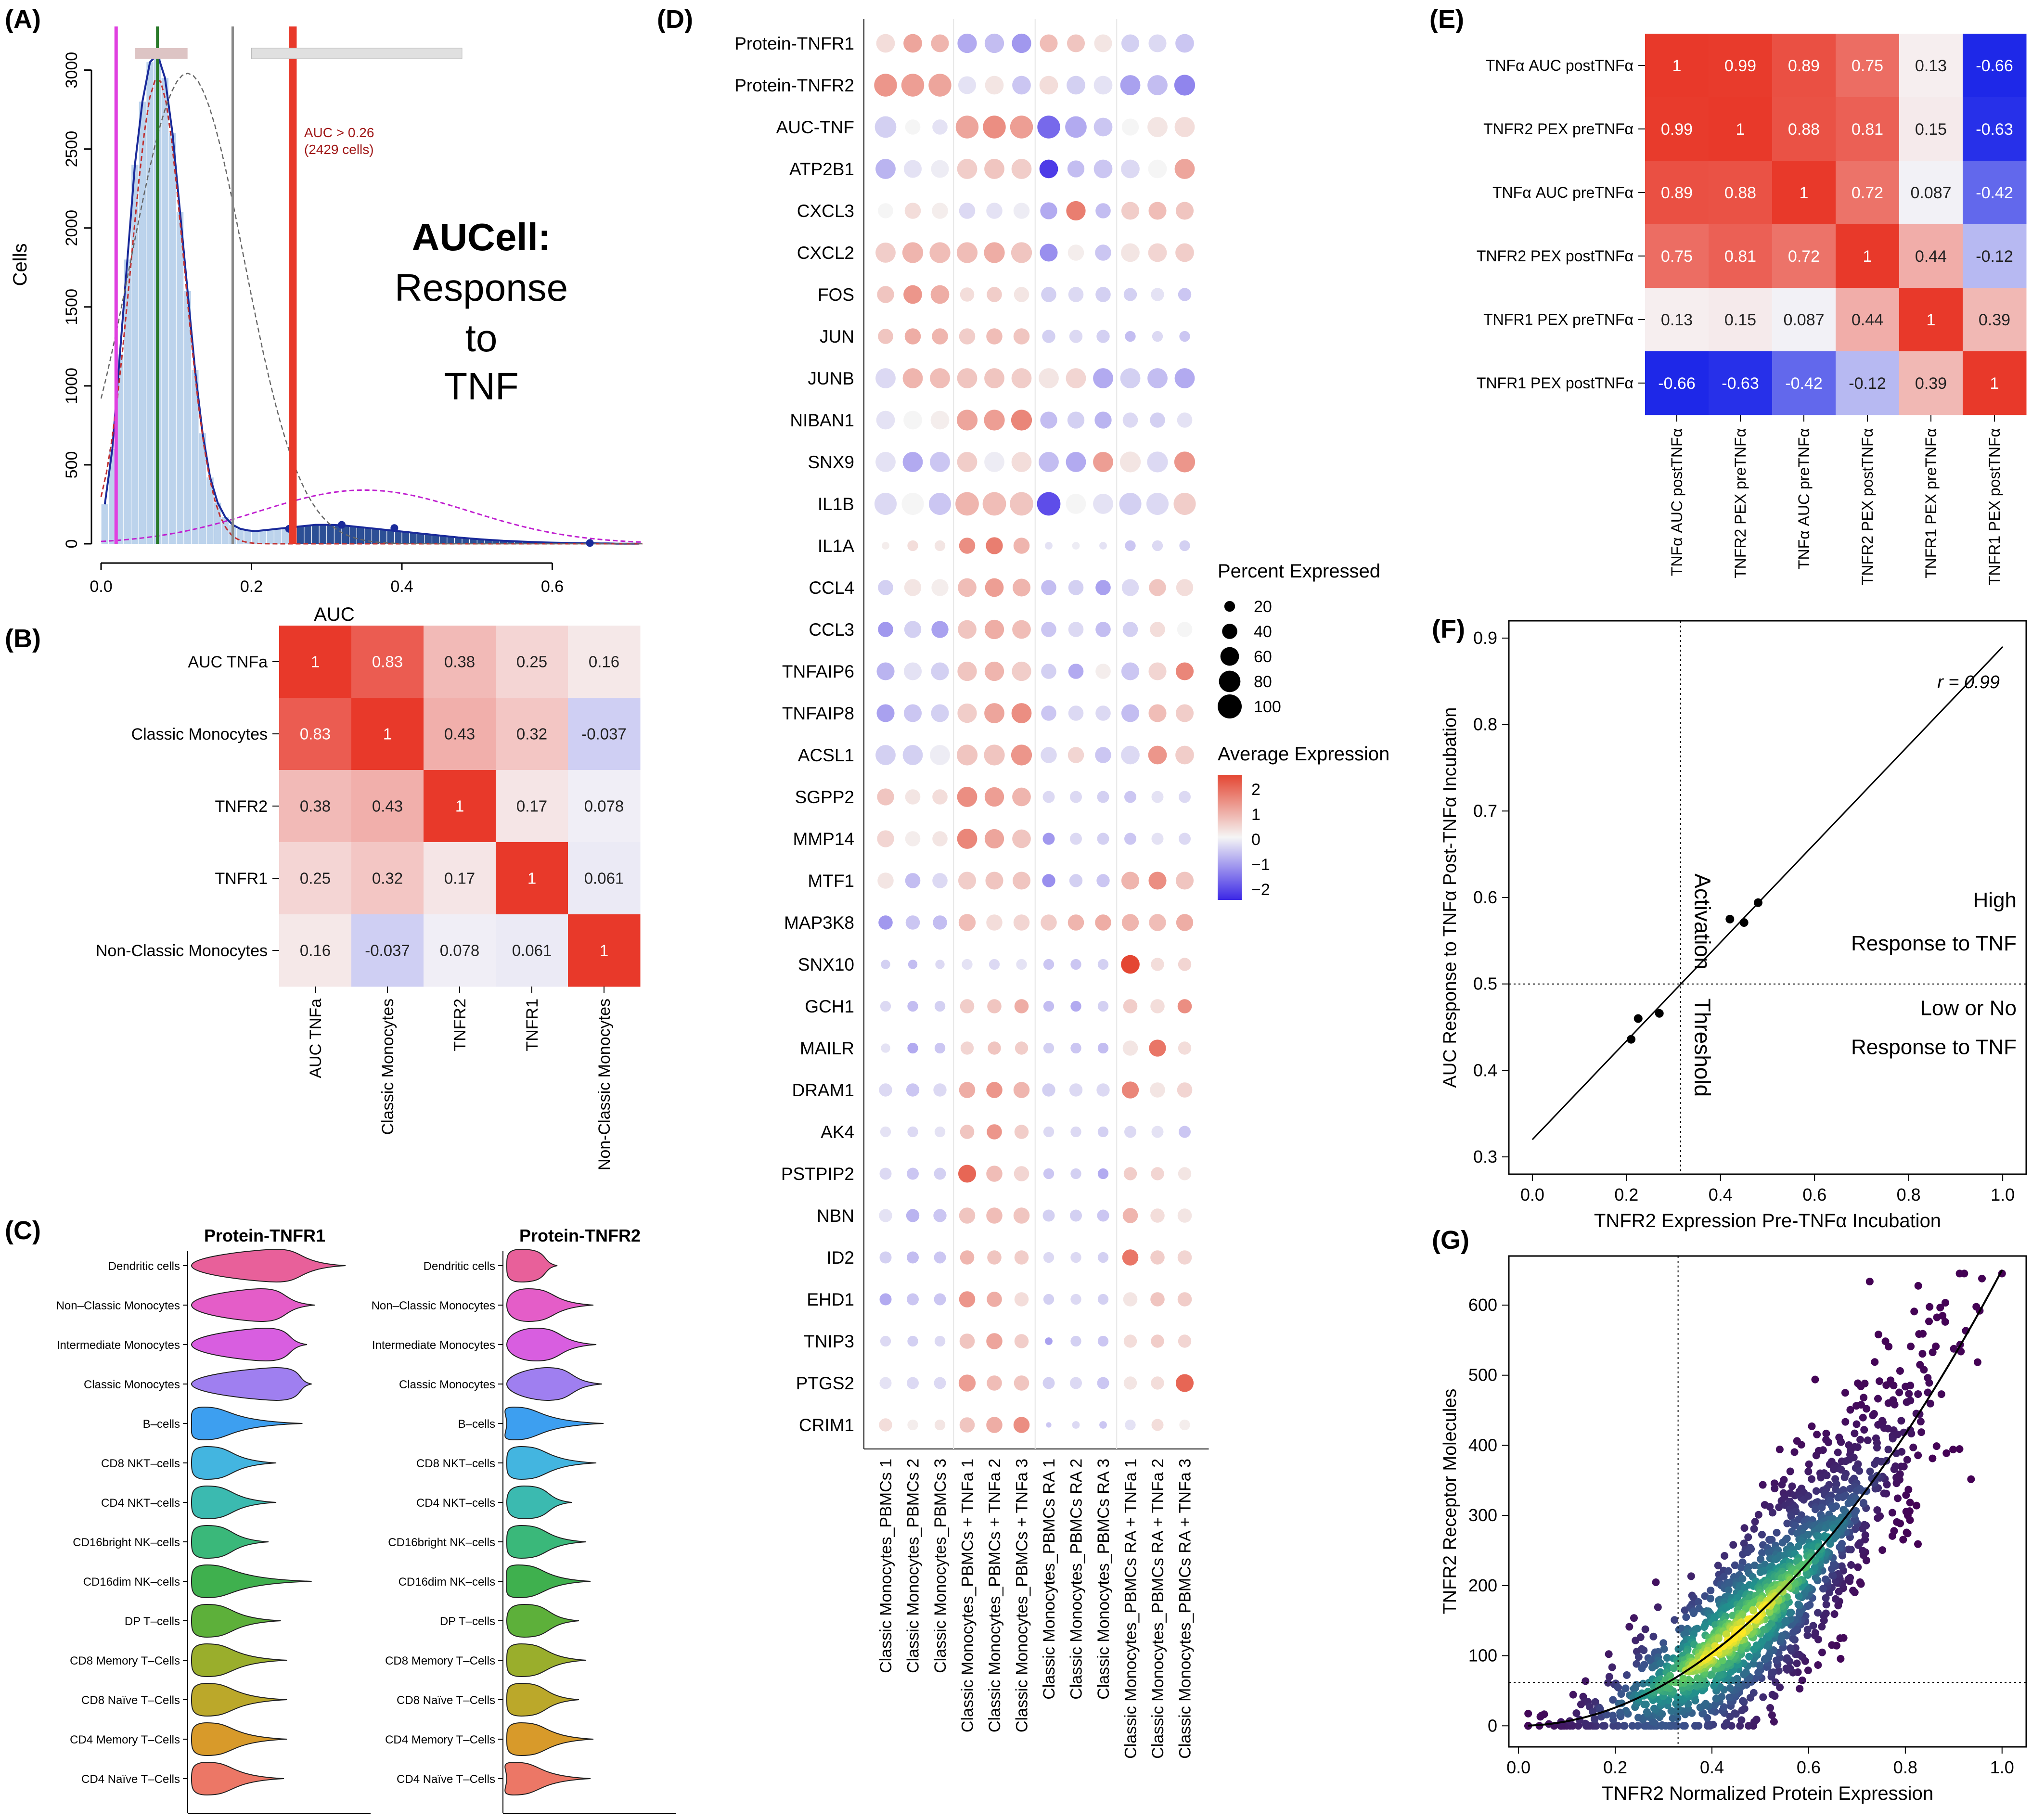 This screenshot has height=1820, width=2032. Describe the element at coordinates (72, 228) in the screenshot. I see `y-tick-label: 2000` at that location.